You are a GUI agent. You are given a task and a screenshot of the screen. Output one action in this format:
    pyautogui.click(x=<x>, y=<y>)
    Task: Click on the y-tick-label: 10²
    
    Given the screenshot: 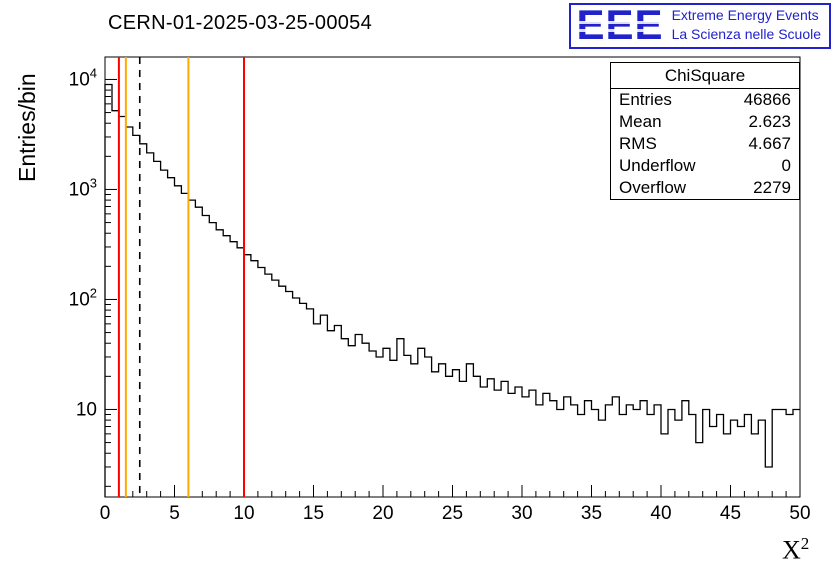 What is the action you would take?
    pyautogui.click(x=83, y=297)
    